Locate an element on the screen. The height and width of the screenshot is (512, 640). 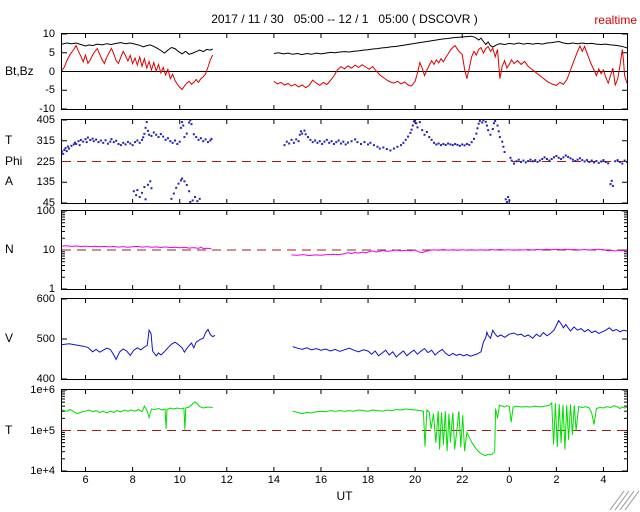
x-tick-label: 20 is located at coordinates (415, 480).